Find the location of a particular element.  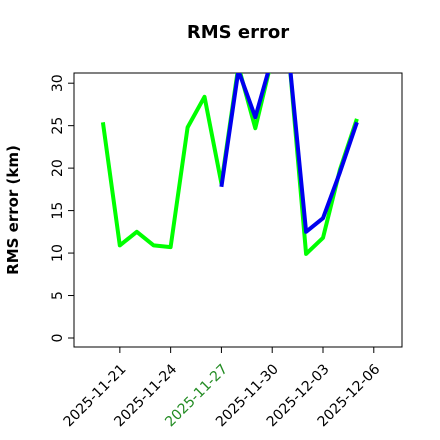

y-tick-label: 0 is located at coordinates (58, 338).